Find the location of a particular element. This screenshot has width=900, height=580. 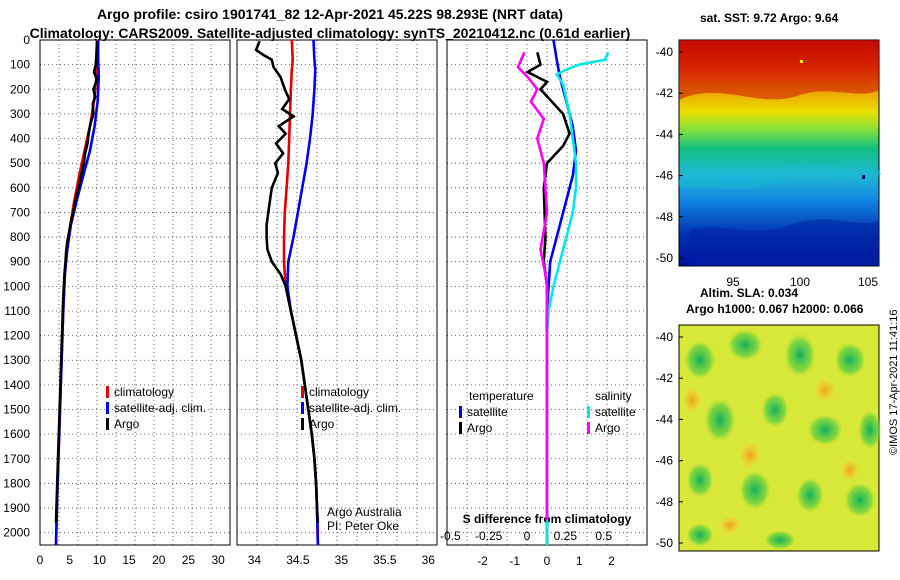

series-line-temperature-argo is located at coordinates (548, 286).